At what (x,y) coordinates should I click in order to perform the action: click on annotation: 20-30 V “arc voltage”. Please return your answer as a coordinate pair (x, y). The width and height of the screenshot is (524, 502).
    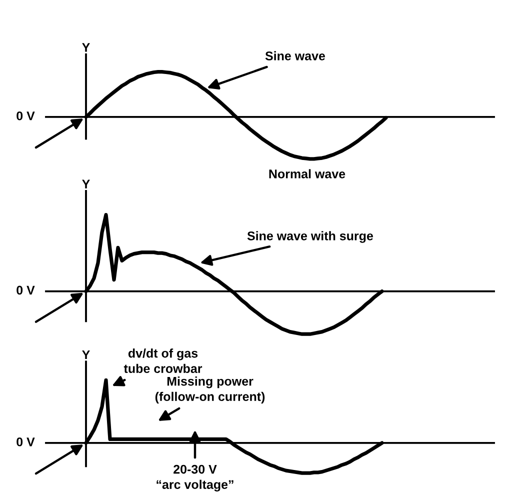
    Looking at the image, I should click on (195, 478).